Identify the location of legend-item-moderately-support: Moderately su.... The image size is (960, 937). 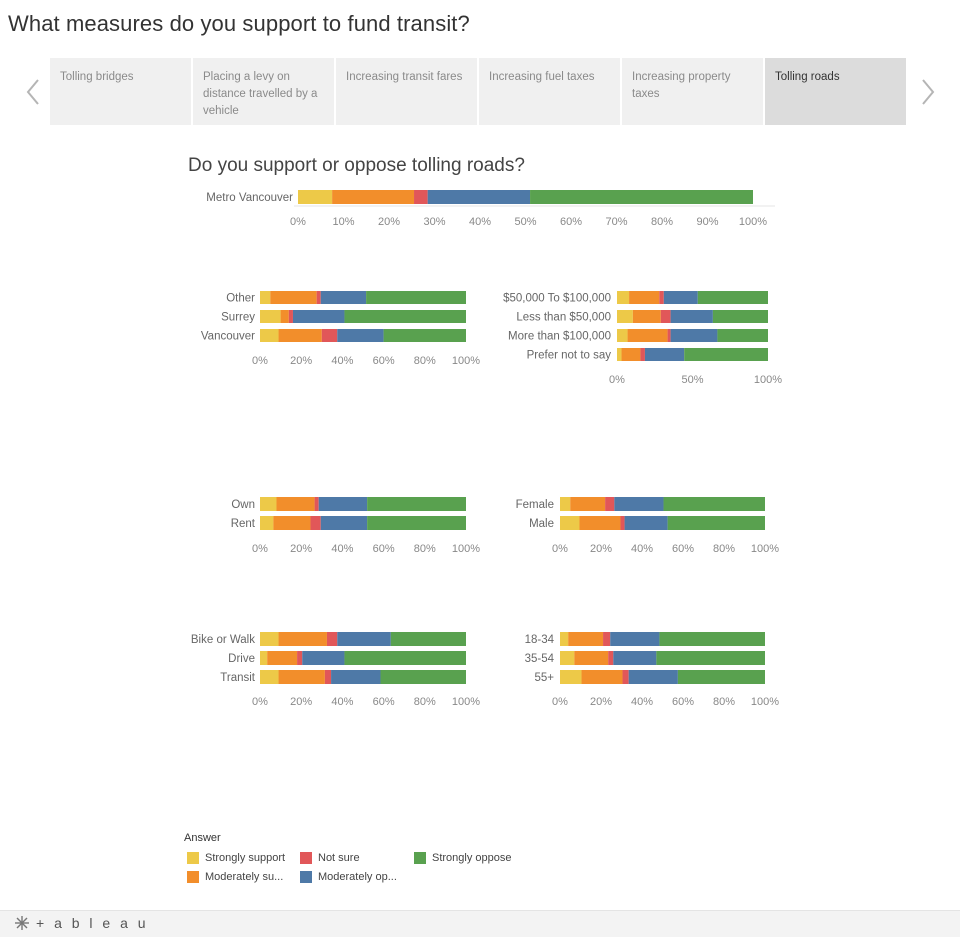
(235, 877).